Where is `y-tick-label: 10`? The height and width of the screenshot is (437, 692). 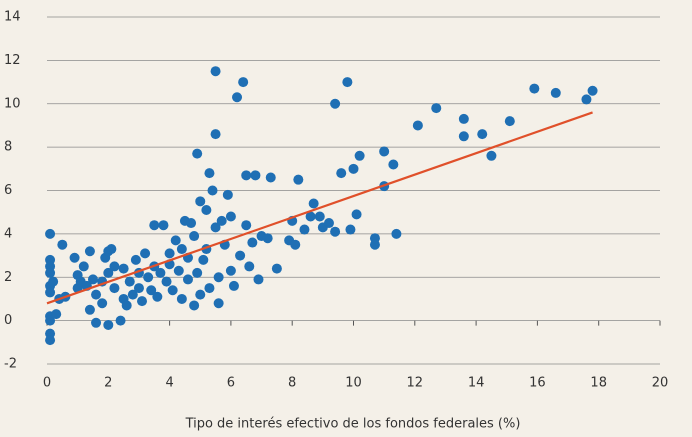
y-tick-label: 10 is located at coordinates (12, 103).